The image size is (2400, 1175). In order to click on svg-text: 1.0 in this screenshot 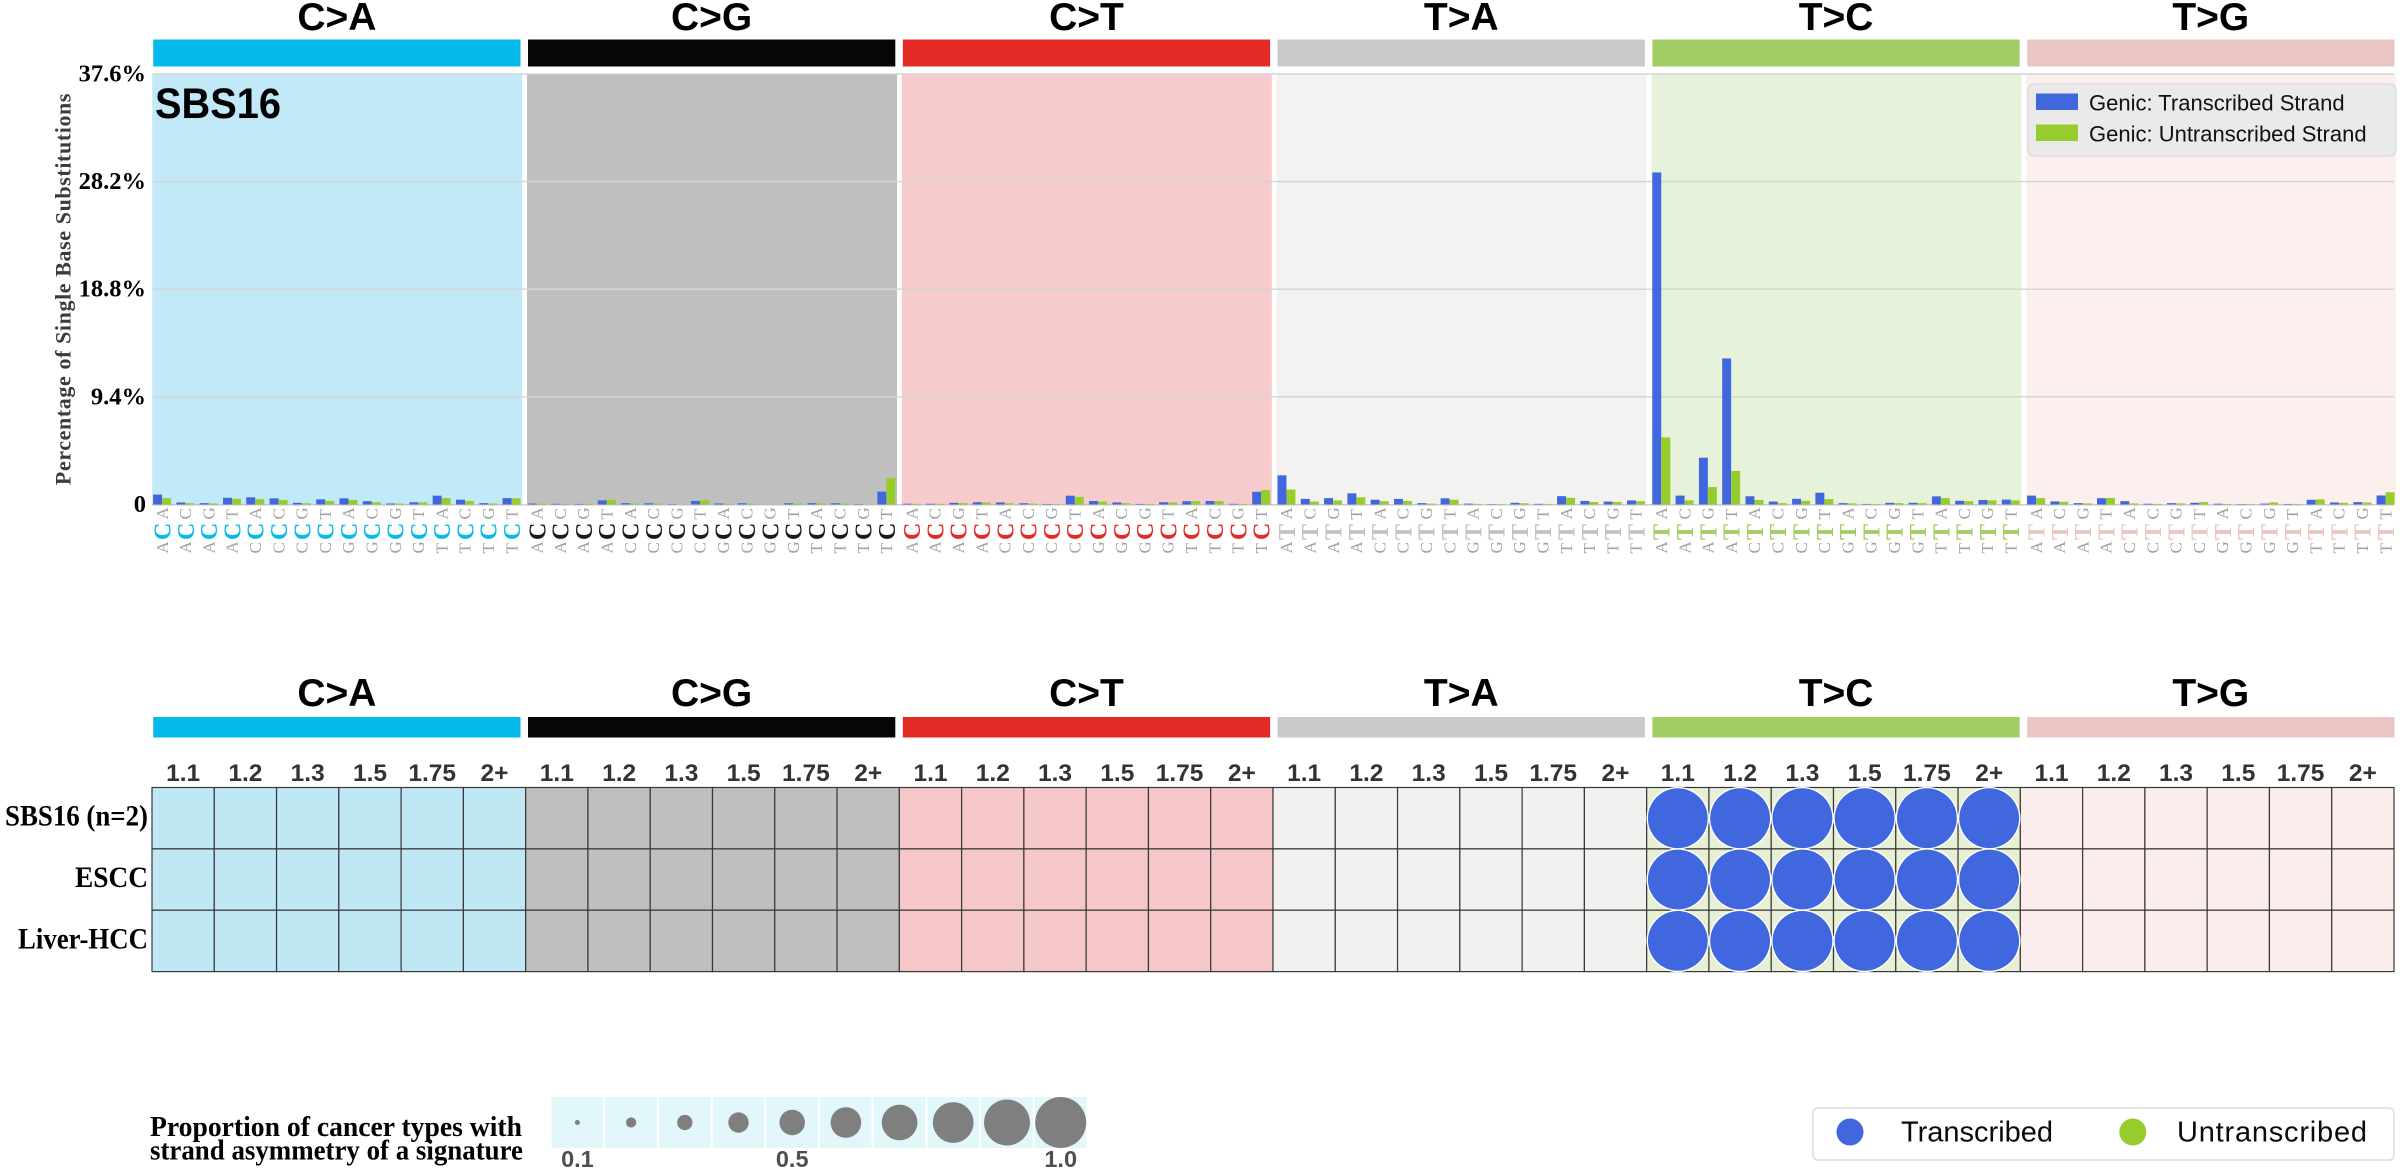, I will do `click(1060, 1159)`.